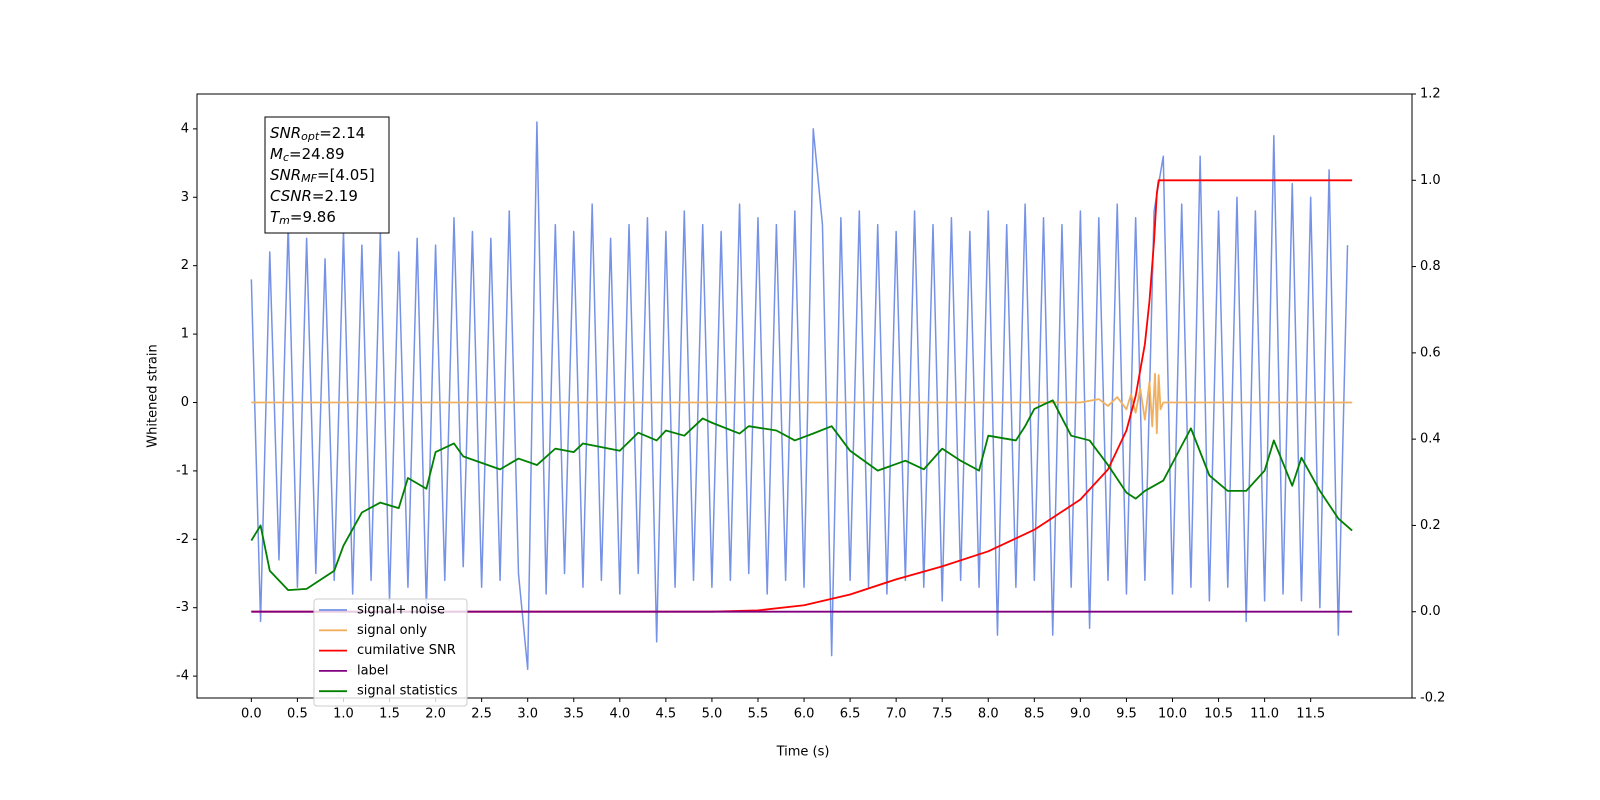  I want to click on x-tick-label: 1.0, so click(343, 714).